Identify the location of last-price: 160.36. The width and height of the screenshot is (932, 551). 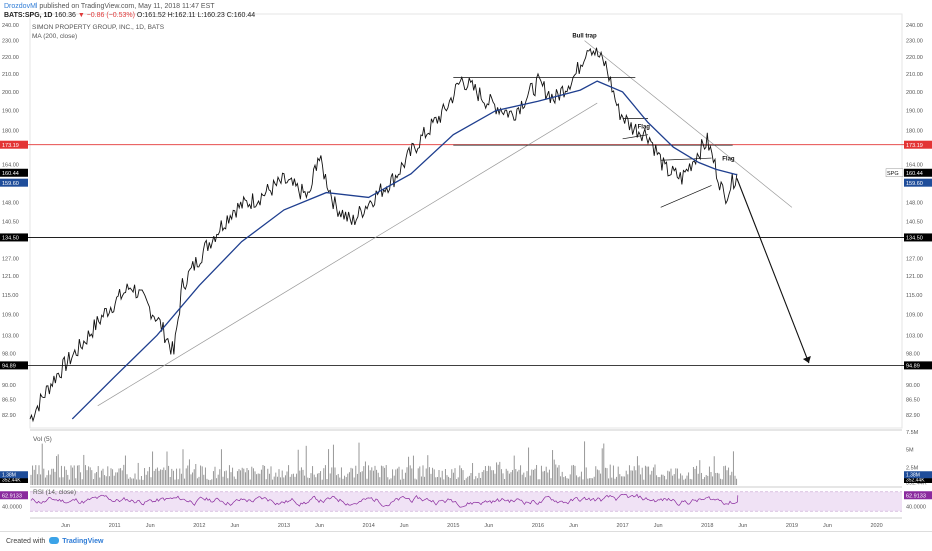
(65, 15).